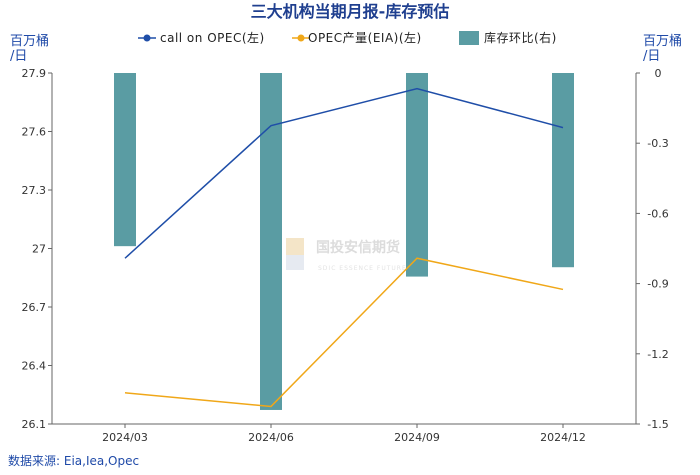 This screenshot has height=475, width=700. Describe the element at coordinates (563, 437) in the screenshot. I see `x-tick-label: 2024/12` at that location.